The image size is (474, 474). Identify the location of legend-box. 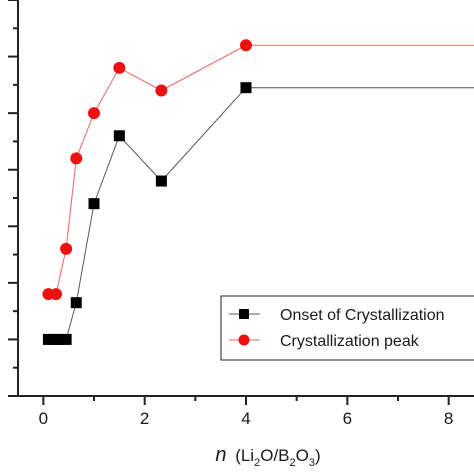
(347, 328).